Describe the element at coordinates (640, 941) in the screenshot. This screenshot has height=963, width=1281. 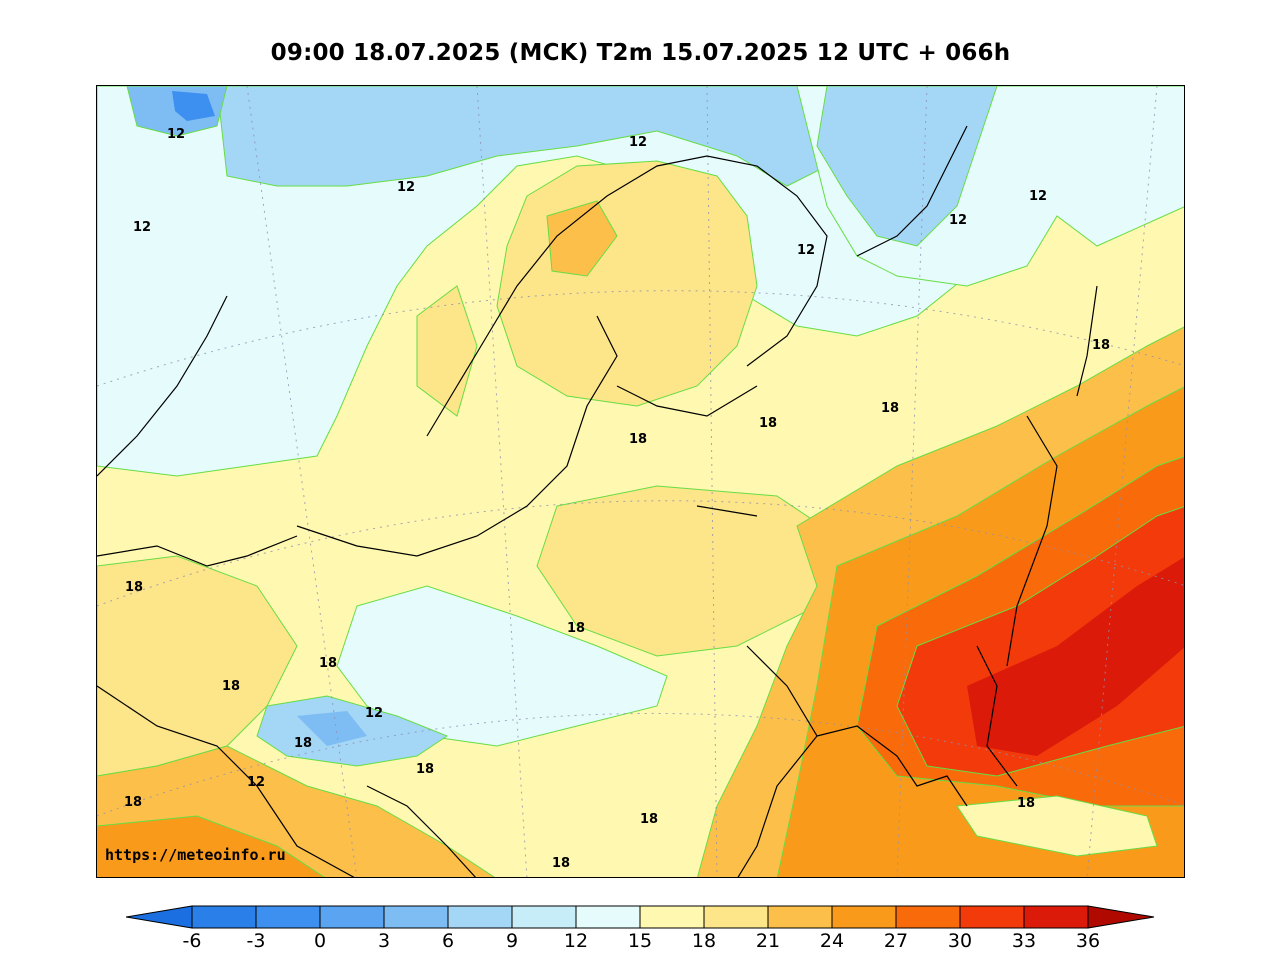
I see `colorbar-tick-label: 15` at that location.